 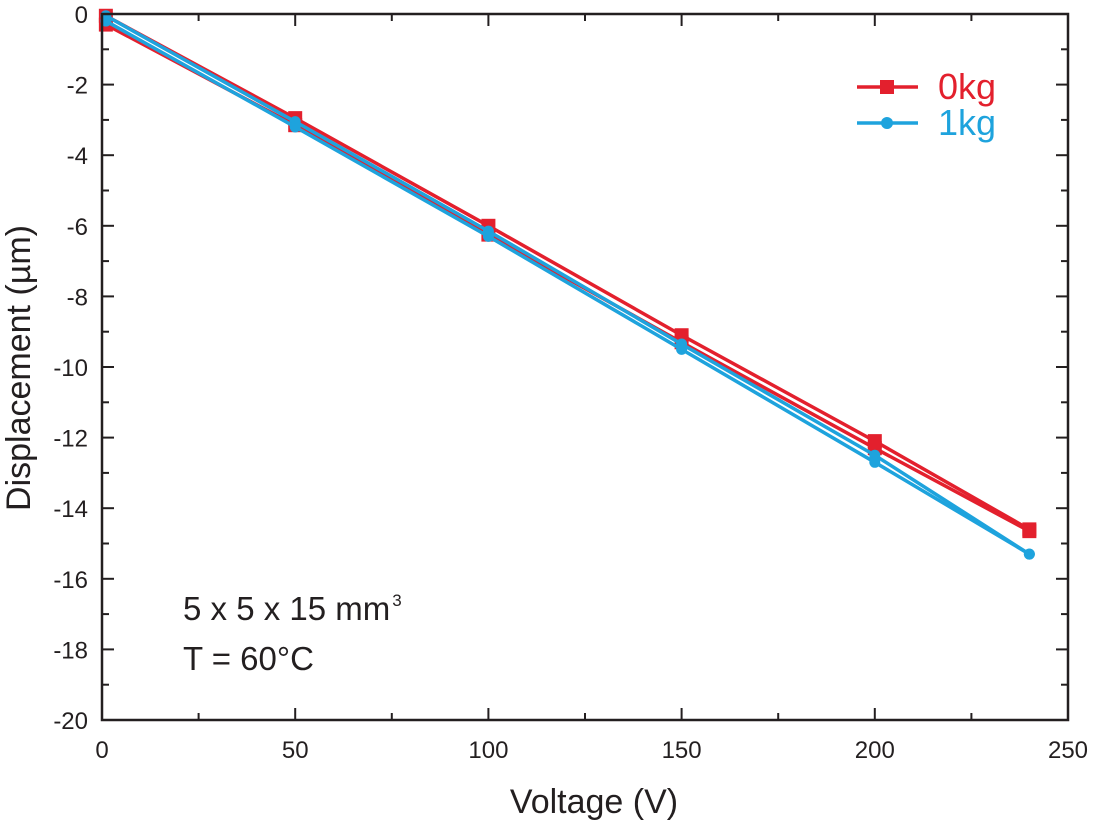 What do you see at coordinates (887, 123) in the screenshot?
I see `legend-marker-1kg` at bounding box center [887, 123].